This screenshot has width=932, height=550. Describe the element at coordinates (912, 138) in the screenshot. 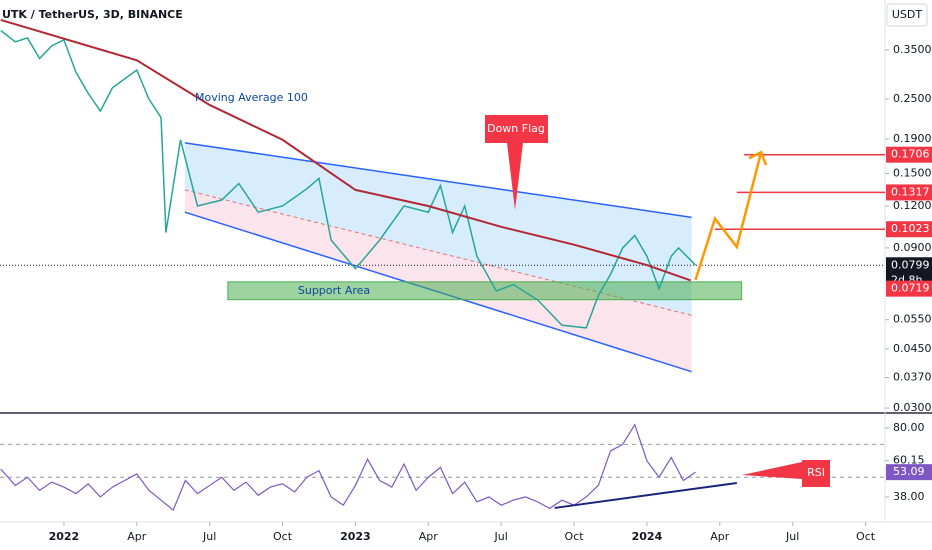

I see `y-tick-label: 0.1900` at that location.